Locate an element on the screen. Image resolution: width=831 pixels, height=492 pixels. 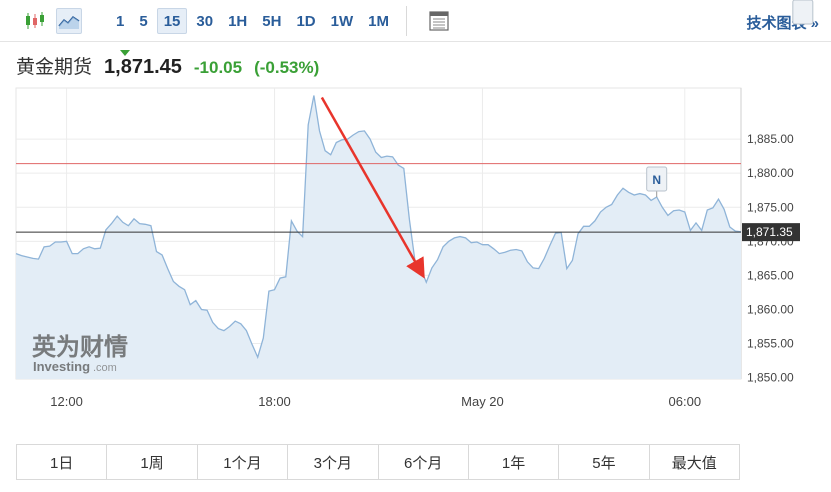
timeframe-1y: 1年 is located at coordinates (514, 462).